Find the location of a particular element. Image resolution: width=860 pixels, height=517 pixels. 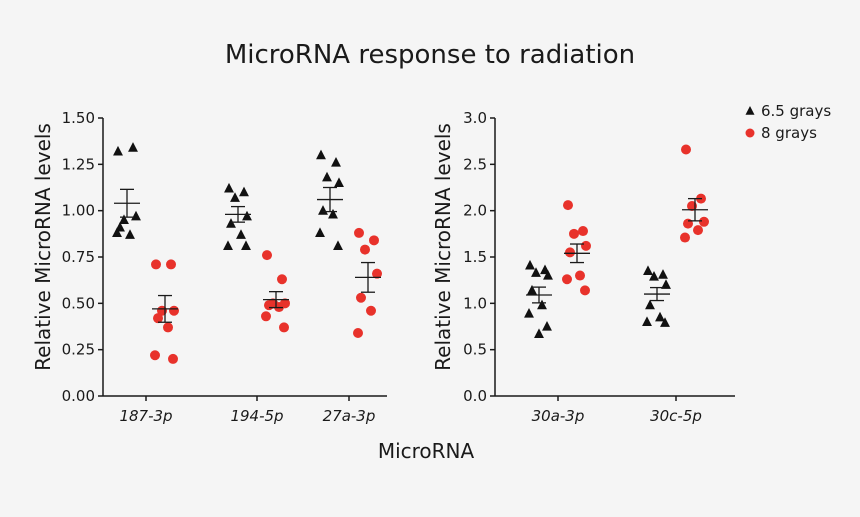

legend-entry-1: 8 grays is located at coordinates (781, 133).